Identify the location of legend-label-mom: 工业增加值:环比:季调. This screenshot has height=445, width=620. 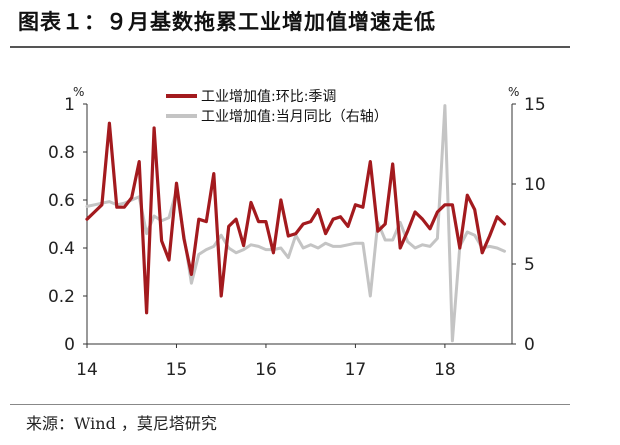
(268, 97).